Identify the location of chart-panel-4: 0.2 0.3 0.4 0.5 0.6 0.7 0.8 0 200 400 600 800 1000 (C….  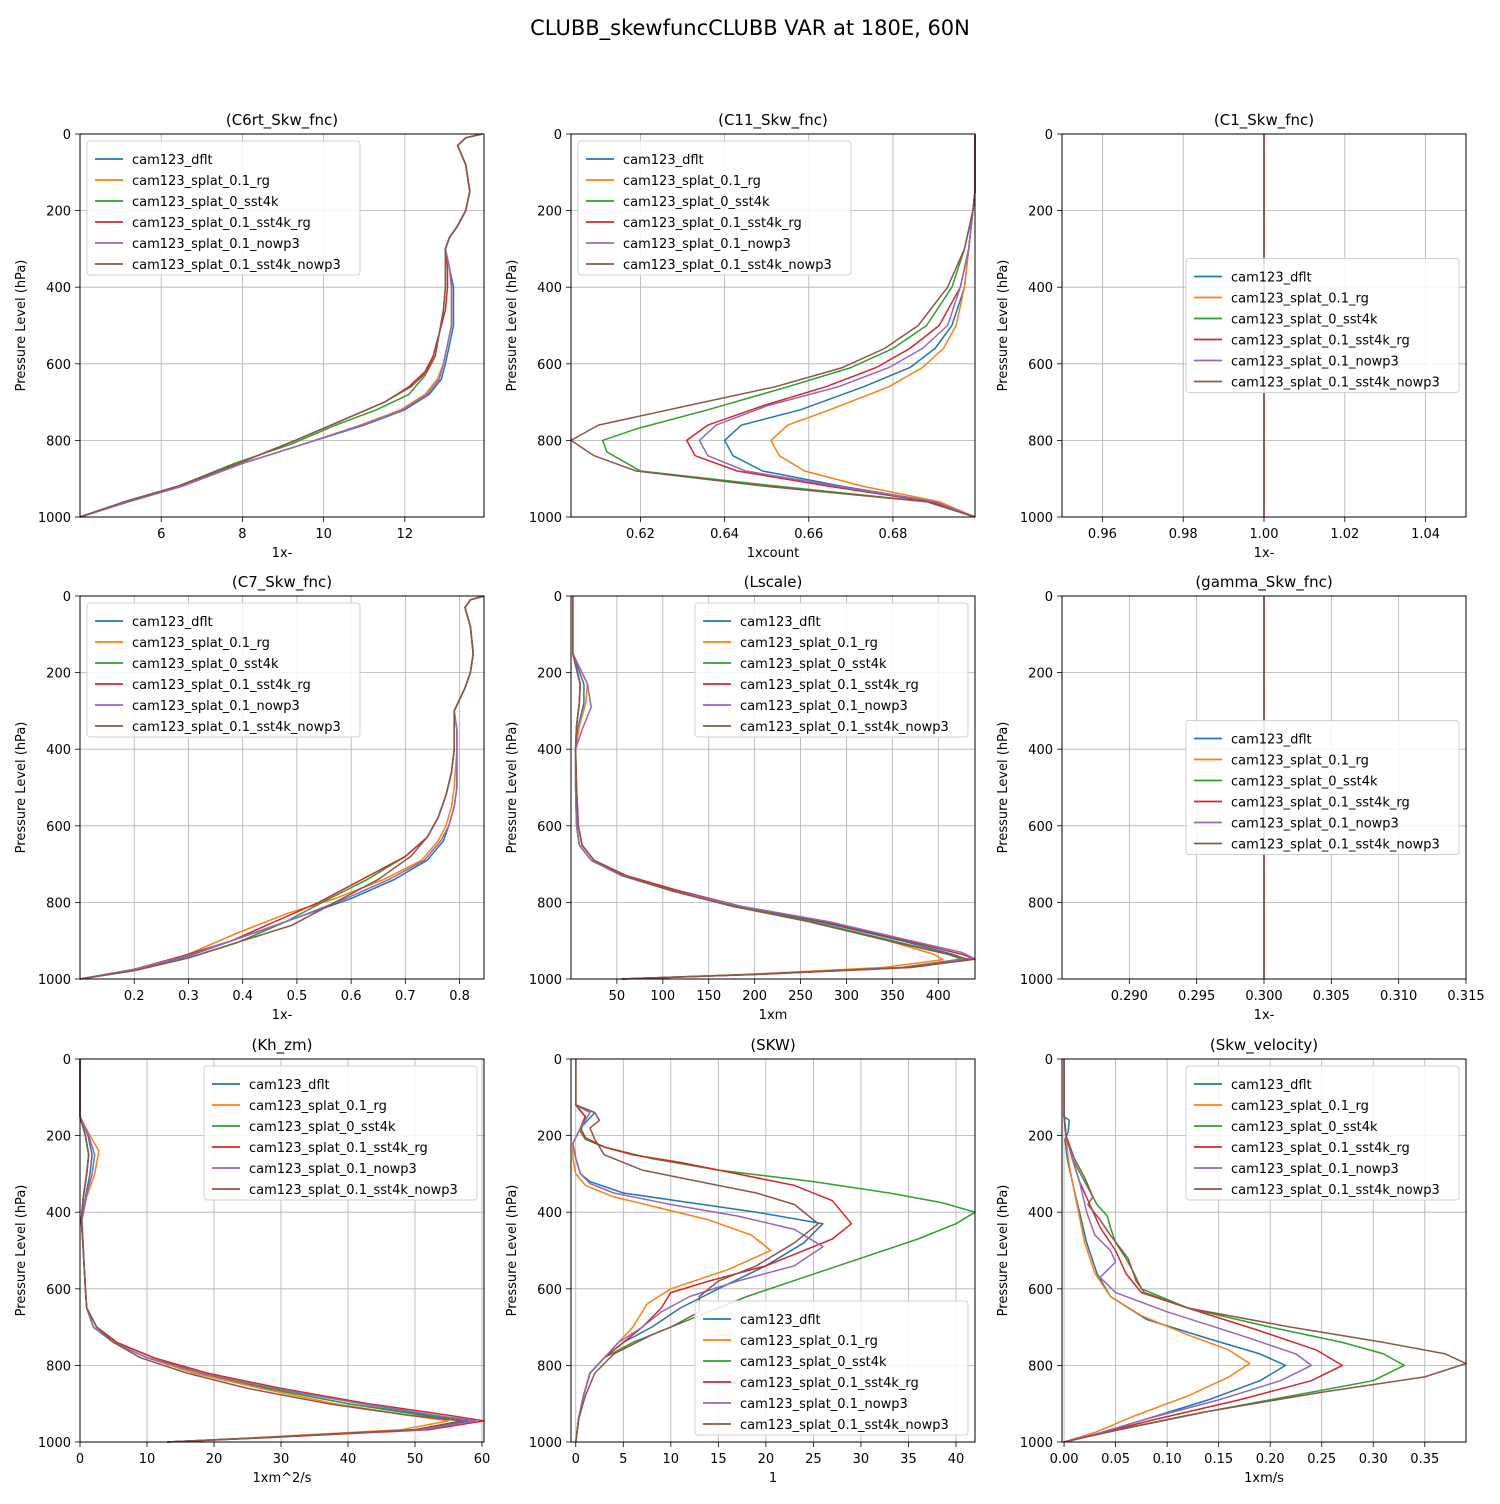
(249, 798).